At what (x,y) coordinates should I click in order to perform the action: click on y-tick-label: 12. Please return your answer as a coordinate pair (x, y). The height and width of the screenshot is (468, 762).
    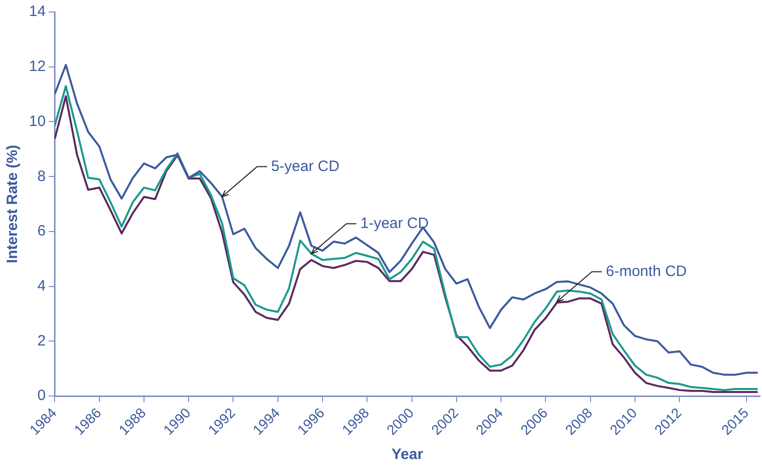
    Looking at the image, I should click on (37, 67).